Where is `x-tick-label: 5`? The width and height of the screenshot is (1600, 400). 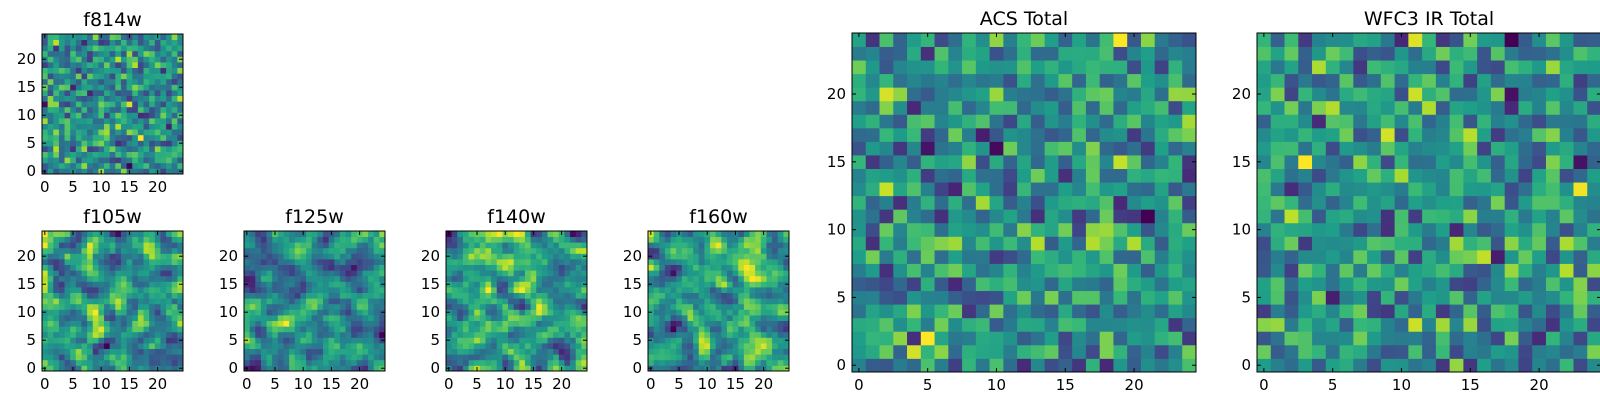
x-tick-label: 5 is located at coordinates (477, 384).